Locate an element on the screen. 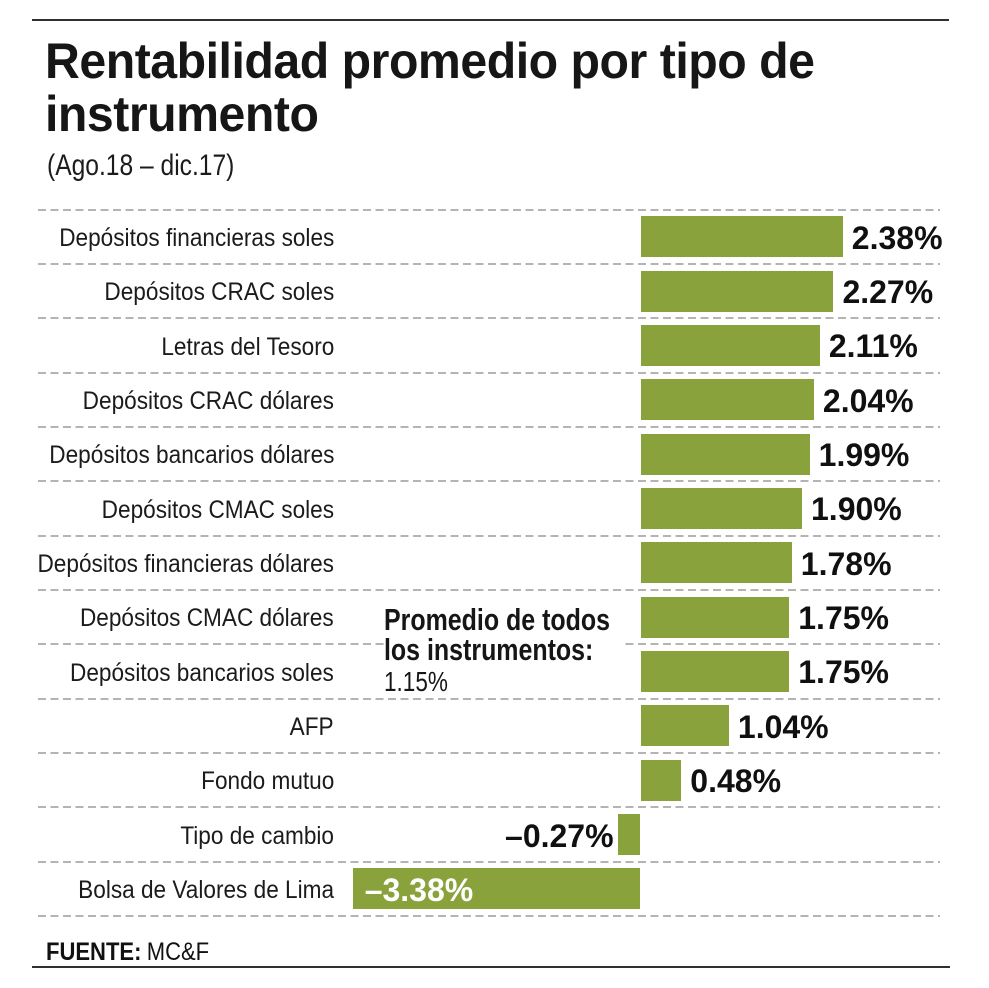 This screenshot has height=988, width=989. category-label: Depósitos bancarios dólares is located at coordinates (167, 455).